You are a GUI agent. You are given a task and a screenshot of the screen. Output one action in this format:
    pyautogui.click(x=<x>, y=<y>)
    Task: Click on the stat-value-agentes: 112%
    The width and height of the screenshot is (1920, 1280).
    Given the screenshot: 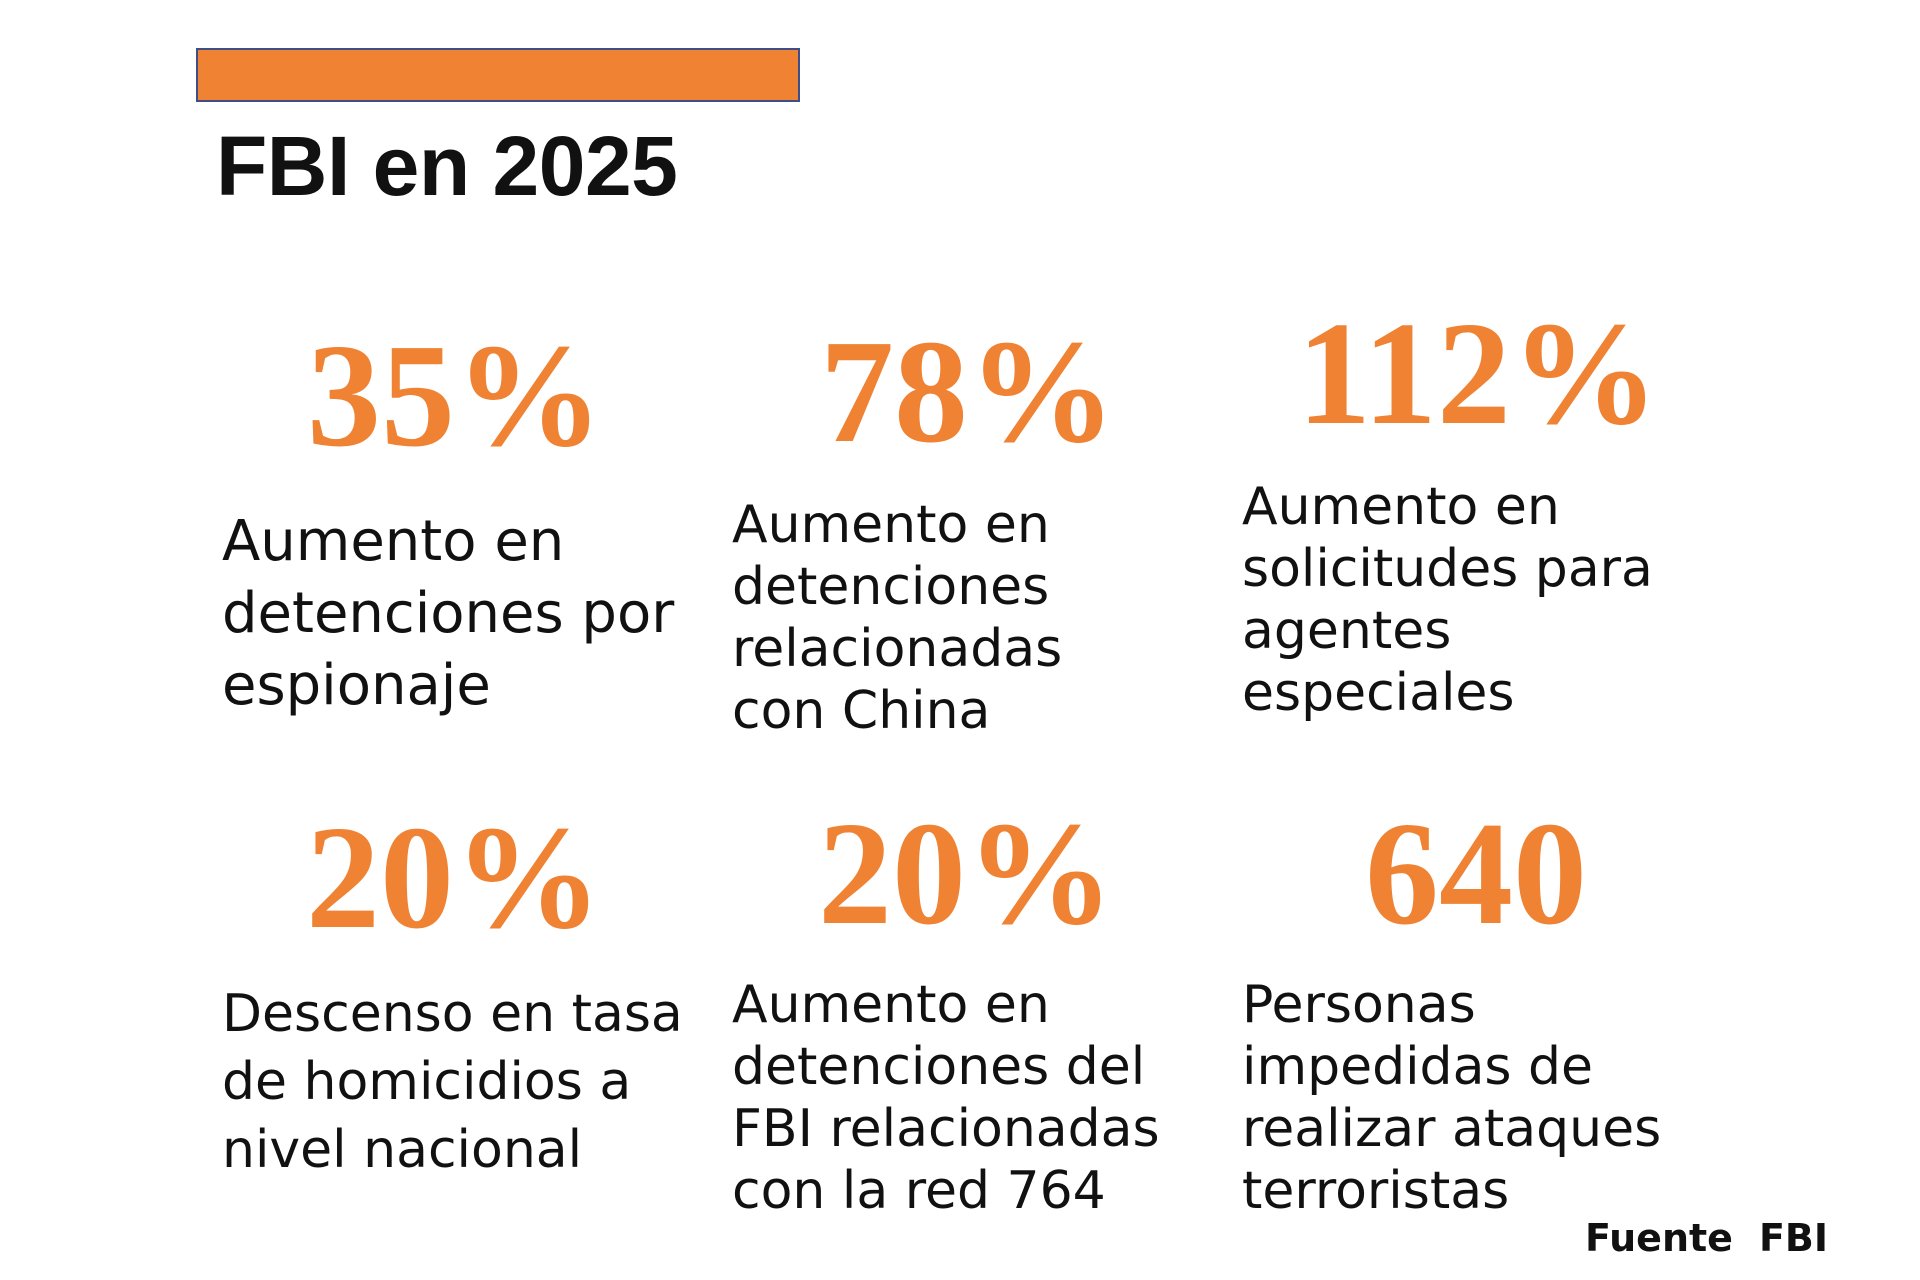 What is the action you would take?
    pyautogui.click(x=1478, y=374)
    